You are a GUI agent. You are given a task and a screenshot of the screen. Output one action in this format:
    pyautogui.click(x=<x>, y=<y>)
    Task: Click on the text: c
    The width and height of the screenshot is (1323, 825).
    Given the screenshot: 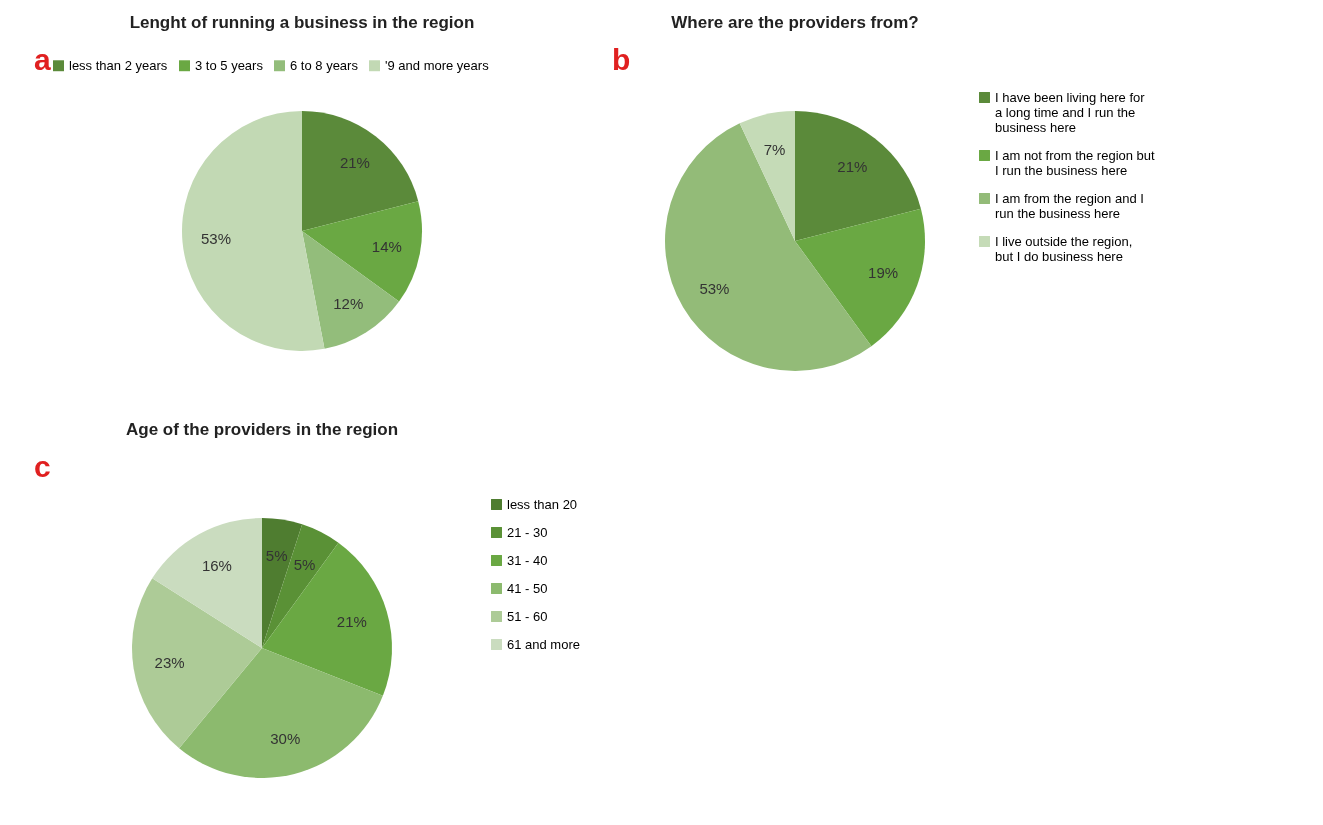 What is the action you would take?
    pyautogui.click(x=42, y=466)
    